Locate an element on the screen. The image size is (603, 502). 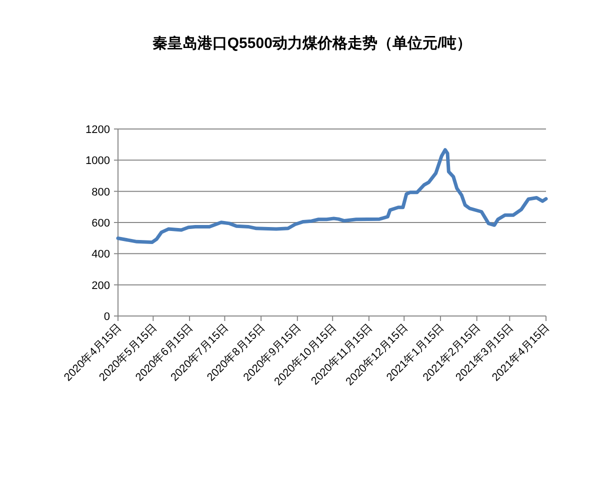
y-tick-label: 200 is located at coordinates (101, 286).